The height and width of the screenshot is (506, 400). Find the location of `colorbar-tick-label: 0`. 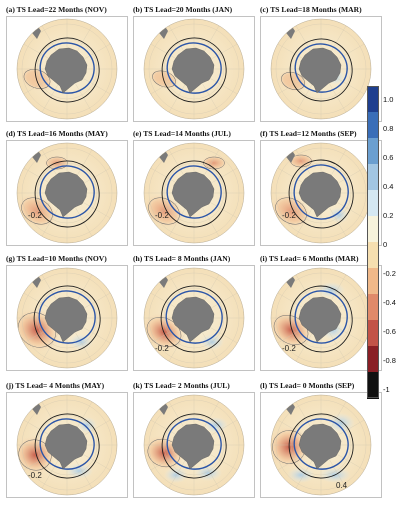

colorbar-tick-label: 0 is located at coordinates (385, 244).